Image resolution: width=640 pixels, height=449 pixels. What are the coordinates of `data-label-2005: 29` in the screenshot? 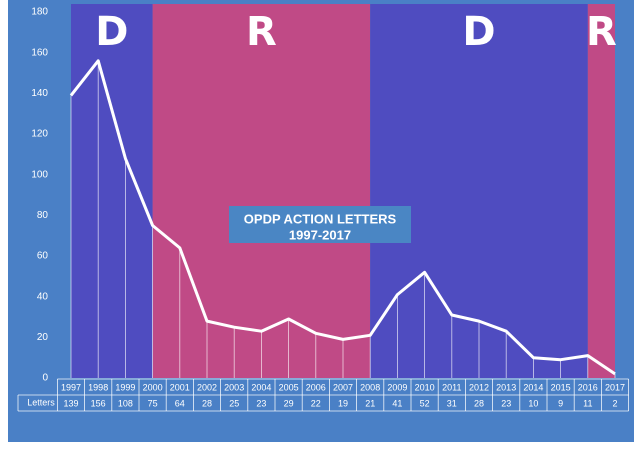 It's located at (289, 403).